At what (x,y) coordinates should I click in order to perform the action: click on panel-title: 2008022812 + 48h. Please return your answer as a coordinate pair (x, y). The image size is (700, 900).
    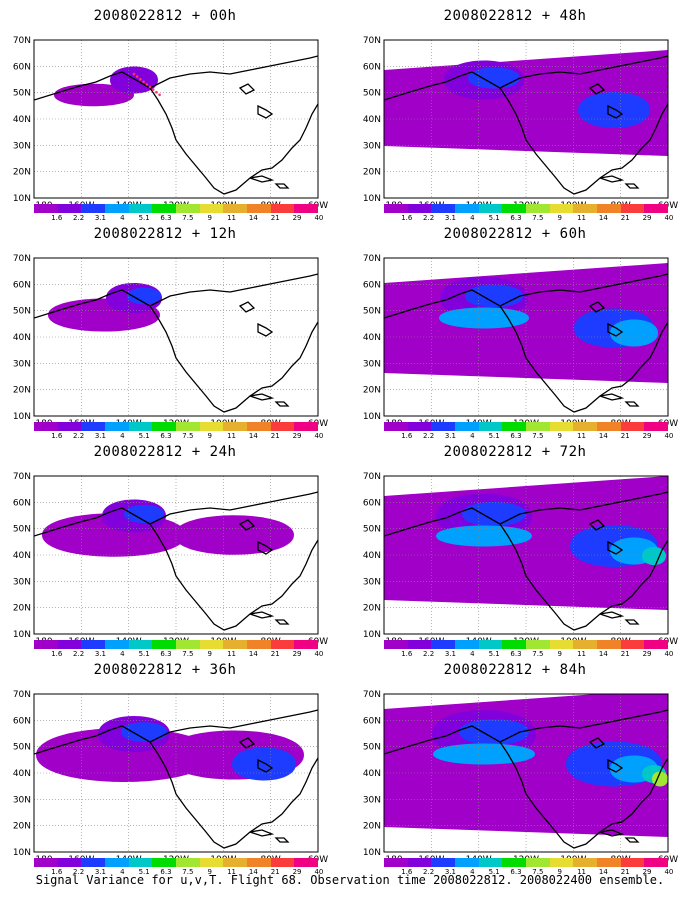
    Looking at the image, I should click on (515, 16).